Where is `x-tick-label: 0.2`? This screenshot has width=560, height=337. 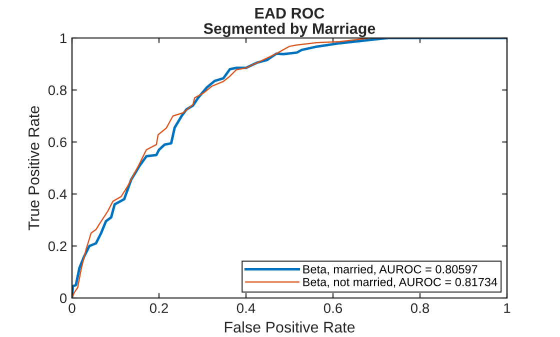 x-tick-label: 0.2 is located at coordinates (159, 308).